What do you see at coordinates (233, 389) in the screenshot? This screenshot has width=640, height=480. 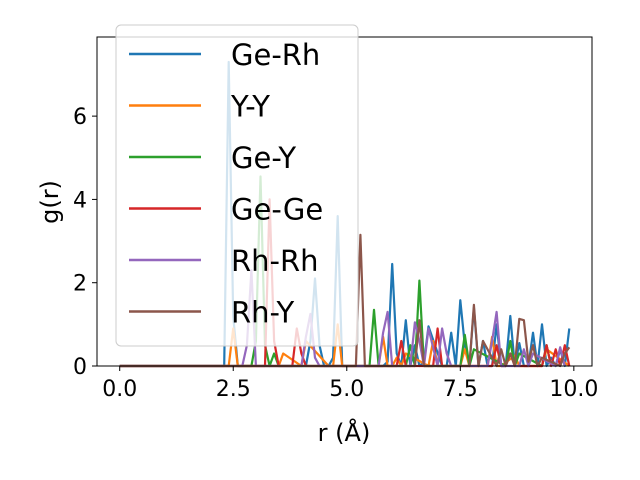 I see `x-tick-label: 2.5` at bounding box center [233, 389].